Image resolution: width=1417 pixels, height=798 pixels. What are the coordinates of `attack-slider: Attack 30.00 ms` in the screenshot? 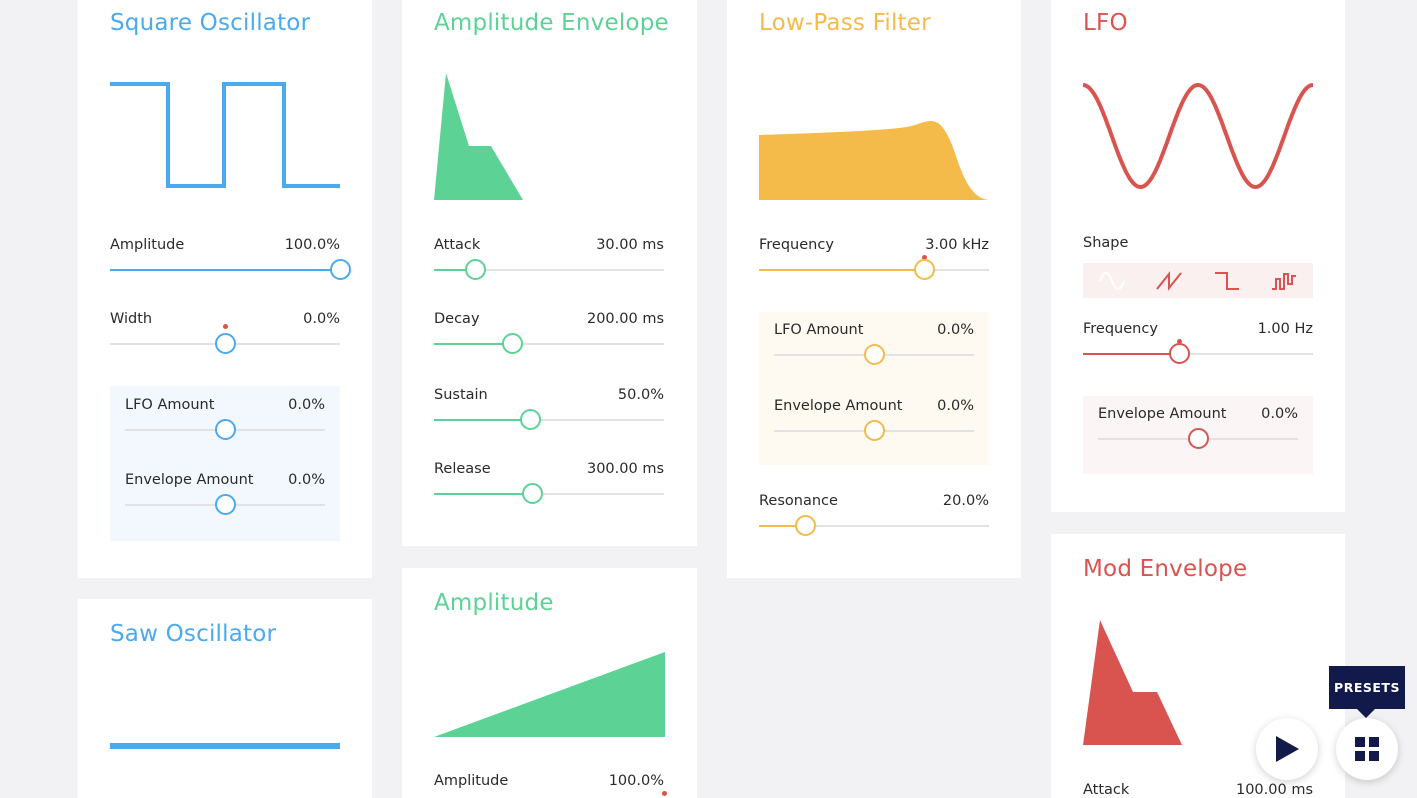 It's located at (549, 262).